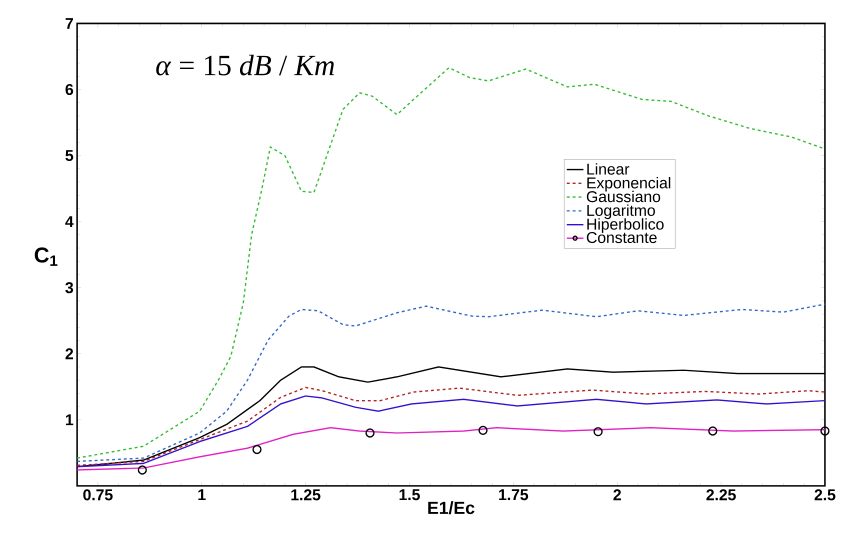 The height and width of the screenshot is (557, 844). I want to click on annotation: α = 15 dB / Km, so click(245, 65).